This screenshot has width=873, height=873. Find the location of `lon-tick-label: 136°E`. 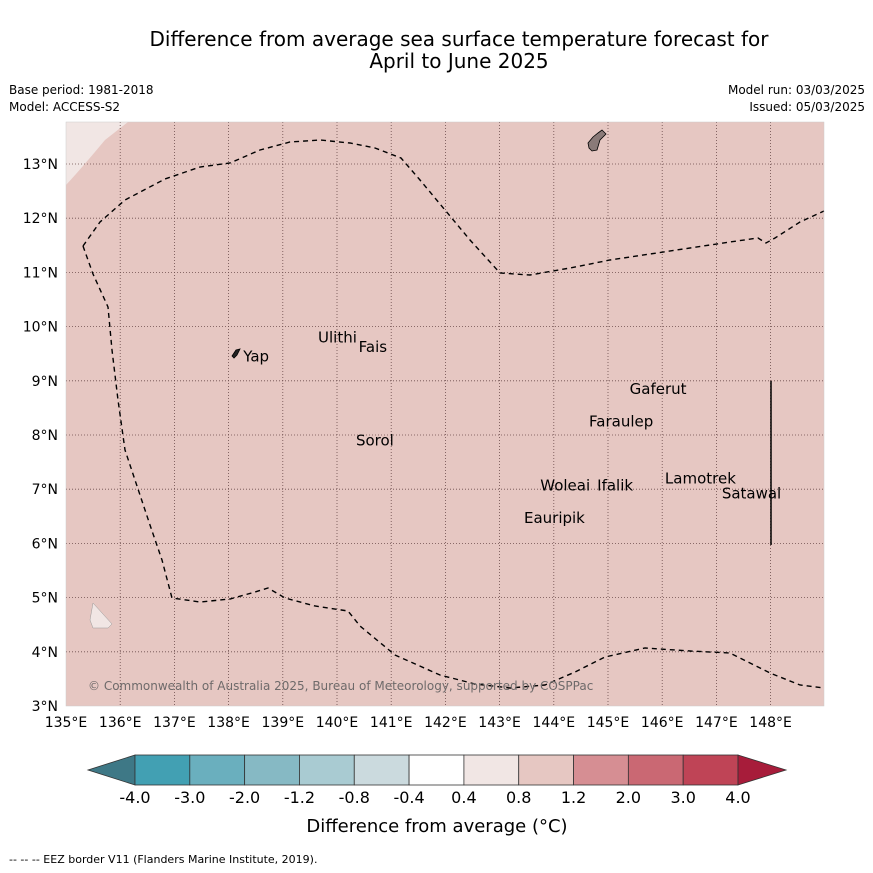

lon-tick-label: 136°E is located at coordinates (120, 723).